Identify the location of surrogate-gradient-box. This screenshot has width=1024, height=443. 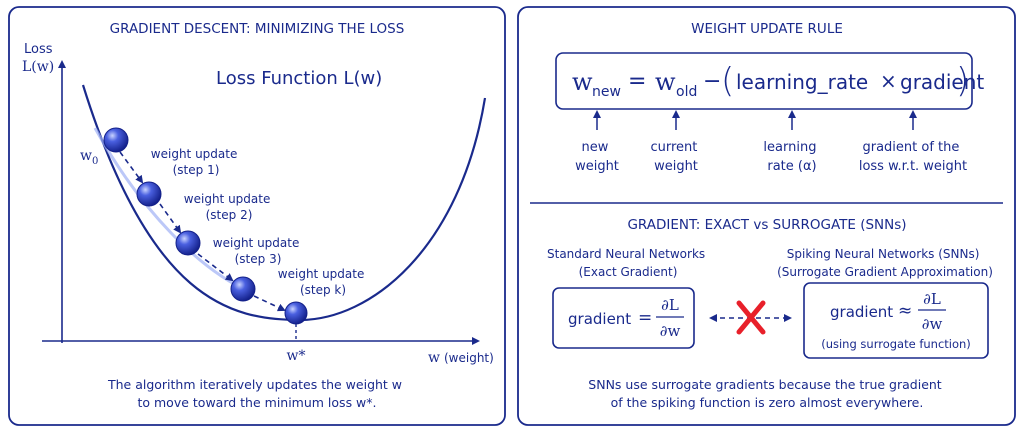
(896, 320).